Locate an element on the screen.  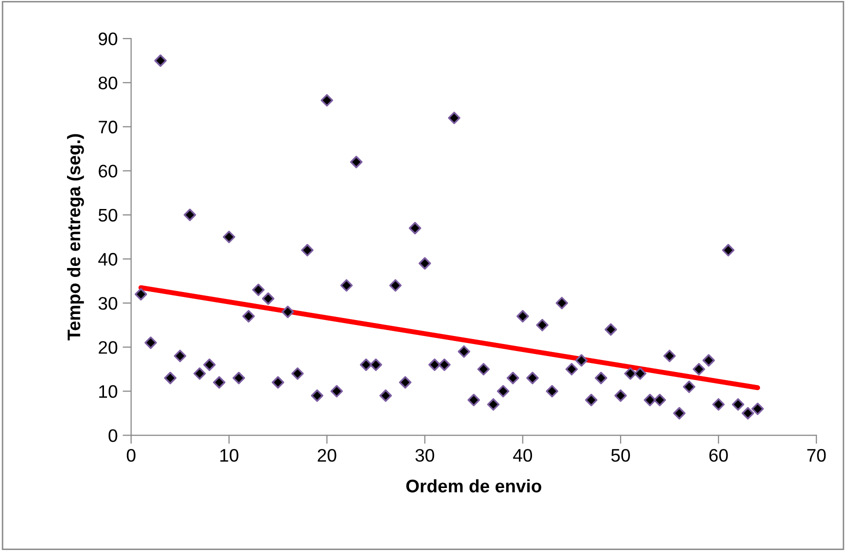
x-tick-label: 30 is located at coordinates (424, 455).